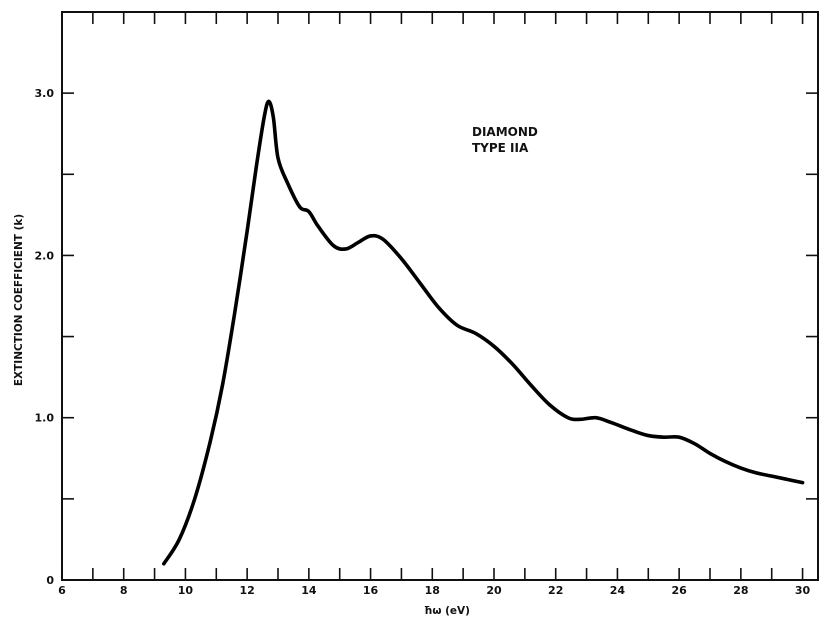  What do you see at coordinates (618, 590) in the screenshot?
I see `x-tick-label: 24` at bounding box center [618, 590].